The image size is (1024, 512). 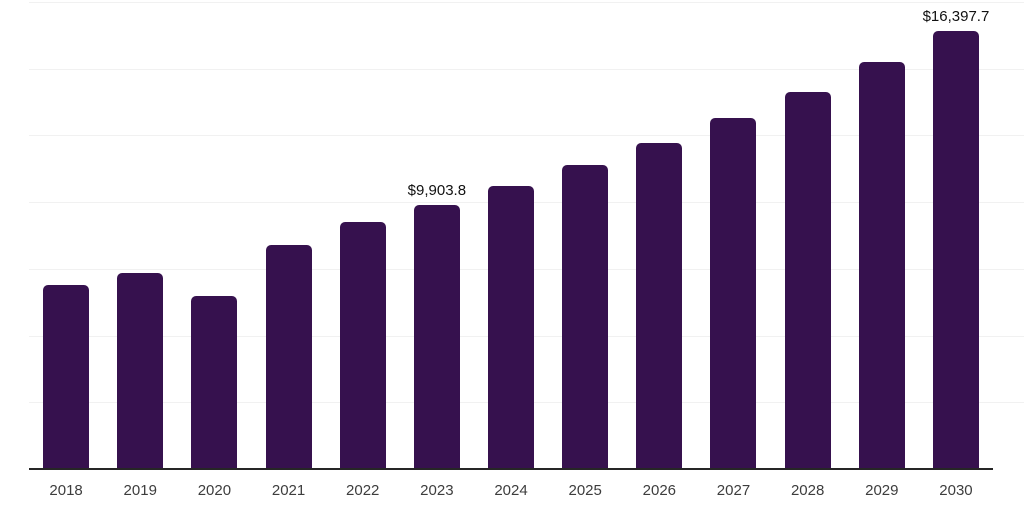 What do you see at coordinates (66, 377) in the screenshot?
I see `bar-2018` at bounding box center [66, 377].